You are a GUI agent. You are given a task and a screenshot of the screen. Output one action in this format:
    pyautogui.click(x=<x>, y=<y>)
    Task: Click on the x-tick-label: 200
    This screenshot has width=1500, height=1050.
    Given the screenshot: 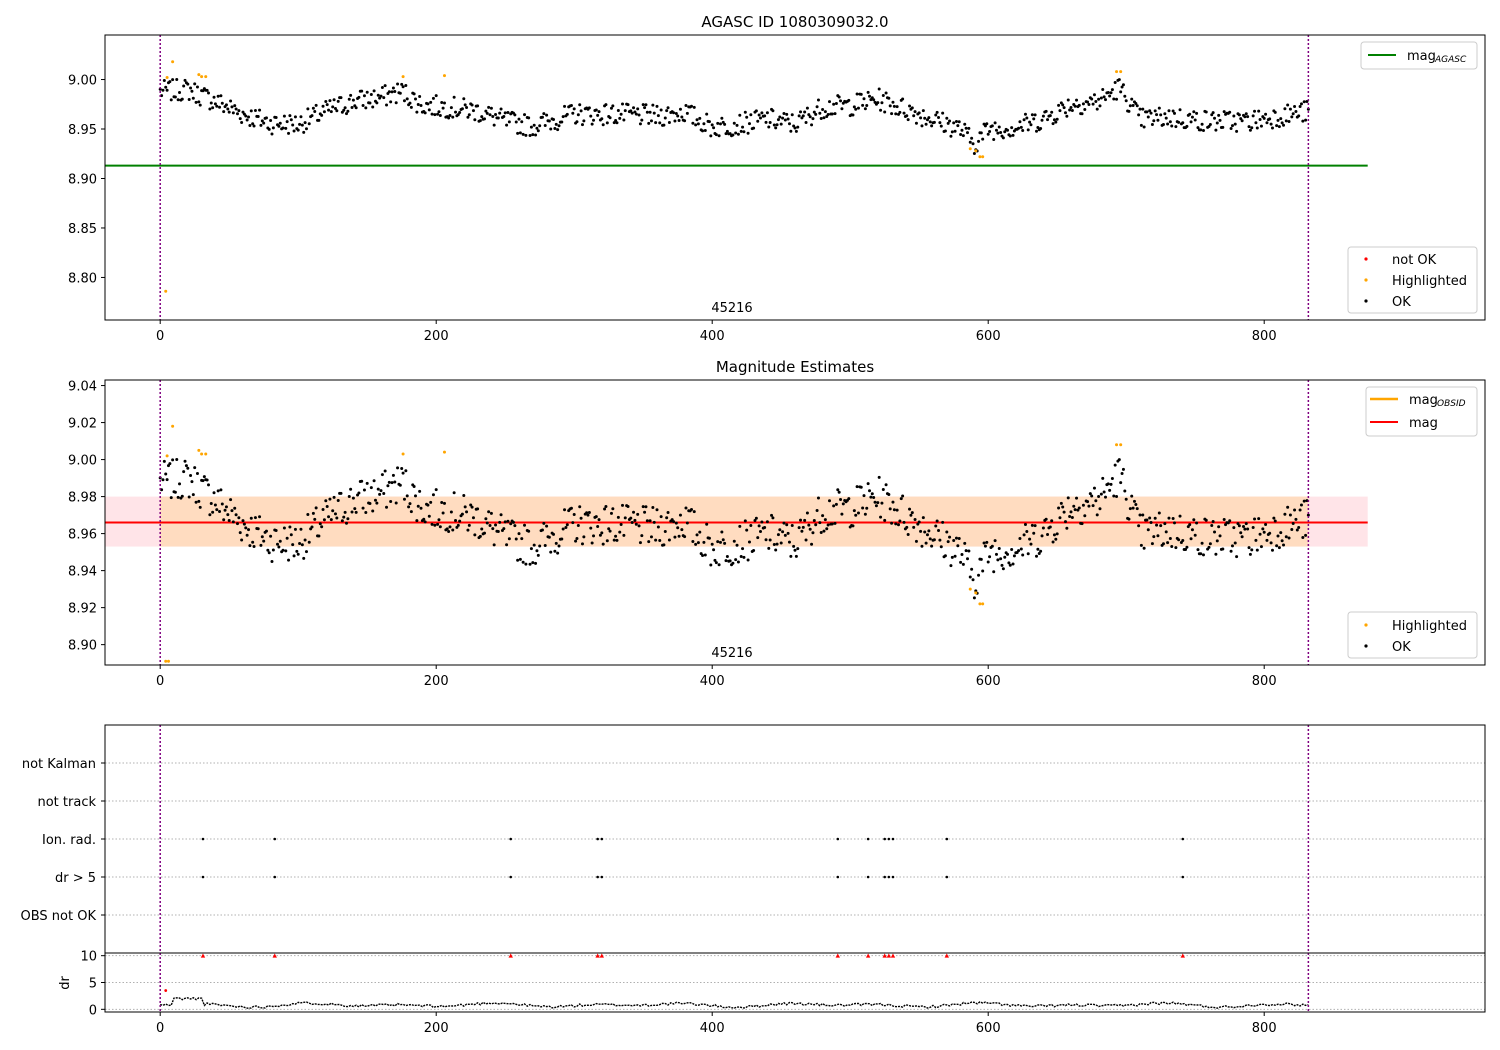 What is the action you would take?
    pyautogui.click(x=436, y=681)
    